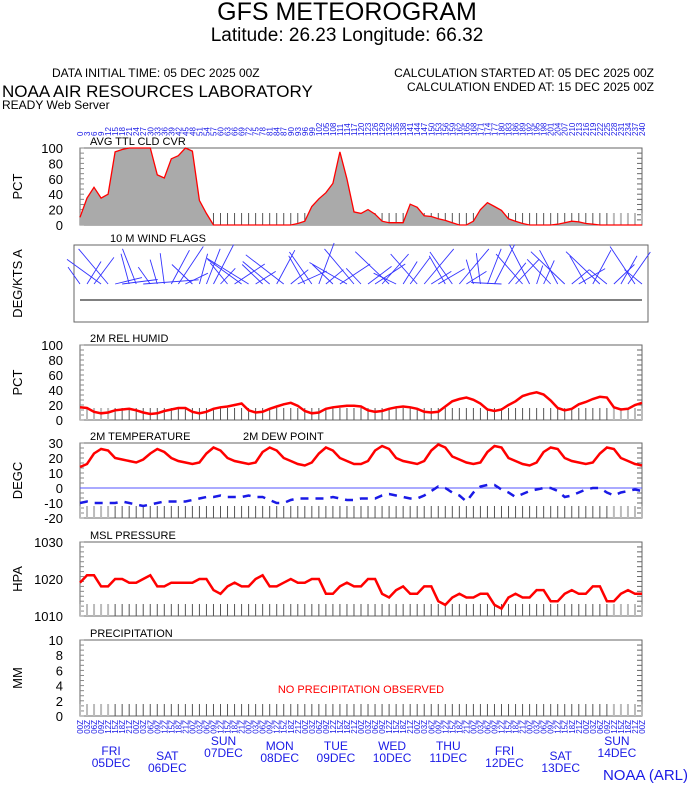 This screenshot has height=788, width=694. Describe the element at coordinates (347, 35) in the screenshot. I see `location-subtitle: Latitude: 26.23 Longitude: 66.32` at that location.